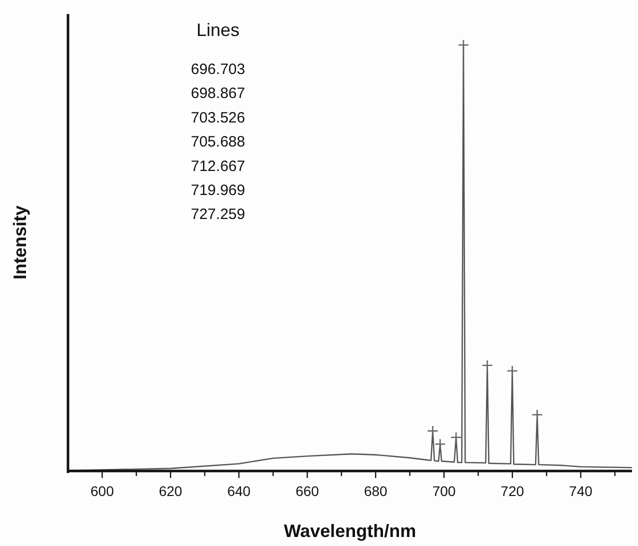 Image resolution: width=638 pixels, height=546 pixels. I want to click on x-tick-label: 680, so click(376, 491).